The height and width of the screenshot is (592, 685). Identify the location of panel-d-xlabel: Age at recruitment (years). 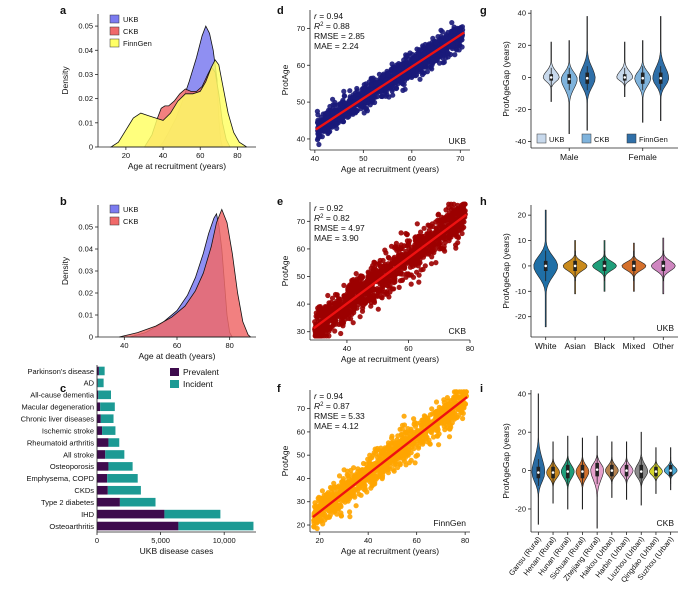
(390, 169).